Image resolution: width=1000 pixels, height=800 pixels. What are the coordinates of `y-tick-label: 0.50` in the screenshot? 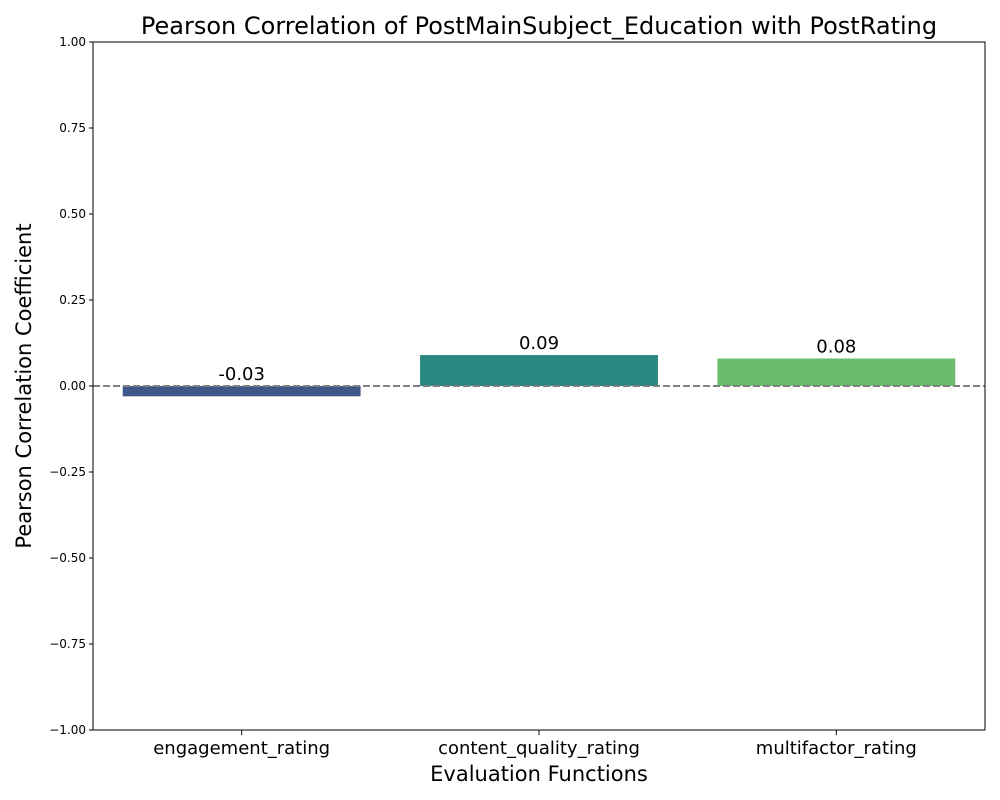 It's located at (72, 214).